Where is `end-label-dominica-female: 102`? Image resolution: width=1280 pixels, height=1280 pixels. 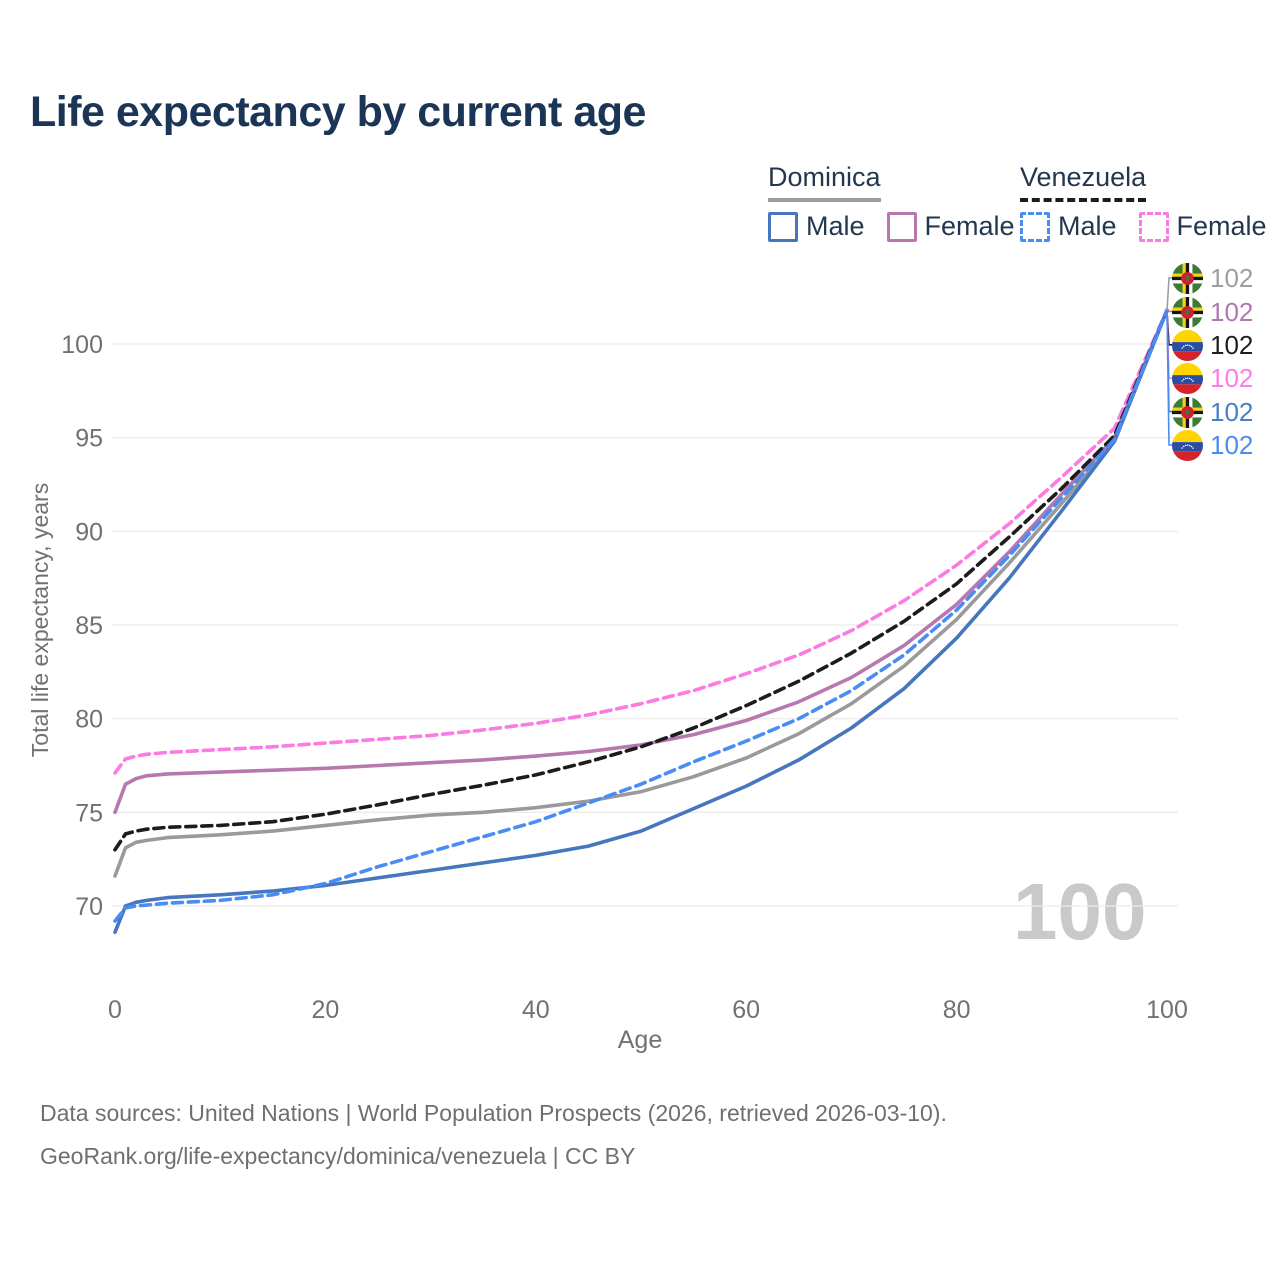 end-label-dominica-female: 102 is located at coordinates (1212, 312).